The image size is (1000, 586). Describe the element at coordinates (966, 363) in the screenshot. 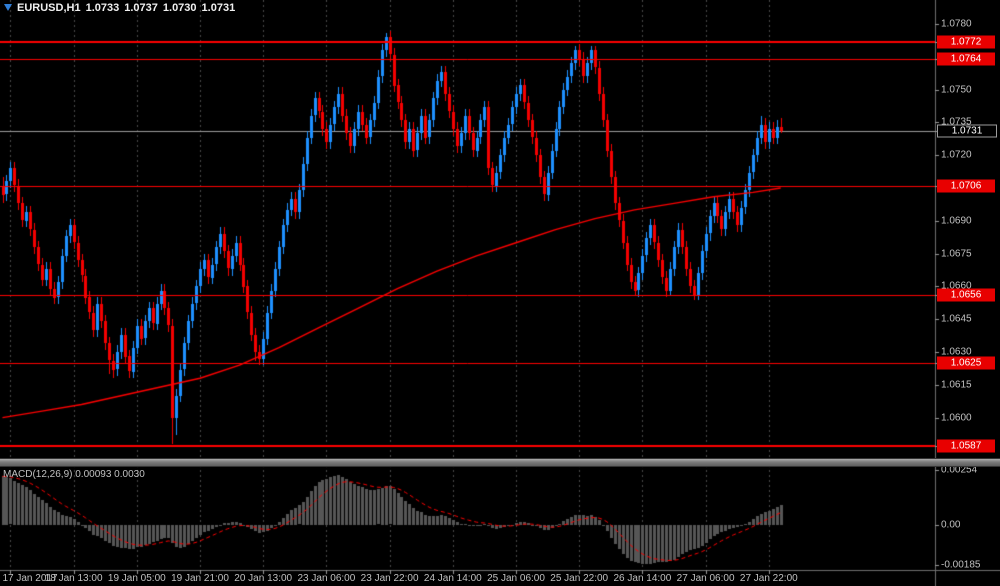

I see `price-level-badge: 1.0625` at that location.